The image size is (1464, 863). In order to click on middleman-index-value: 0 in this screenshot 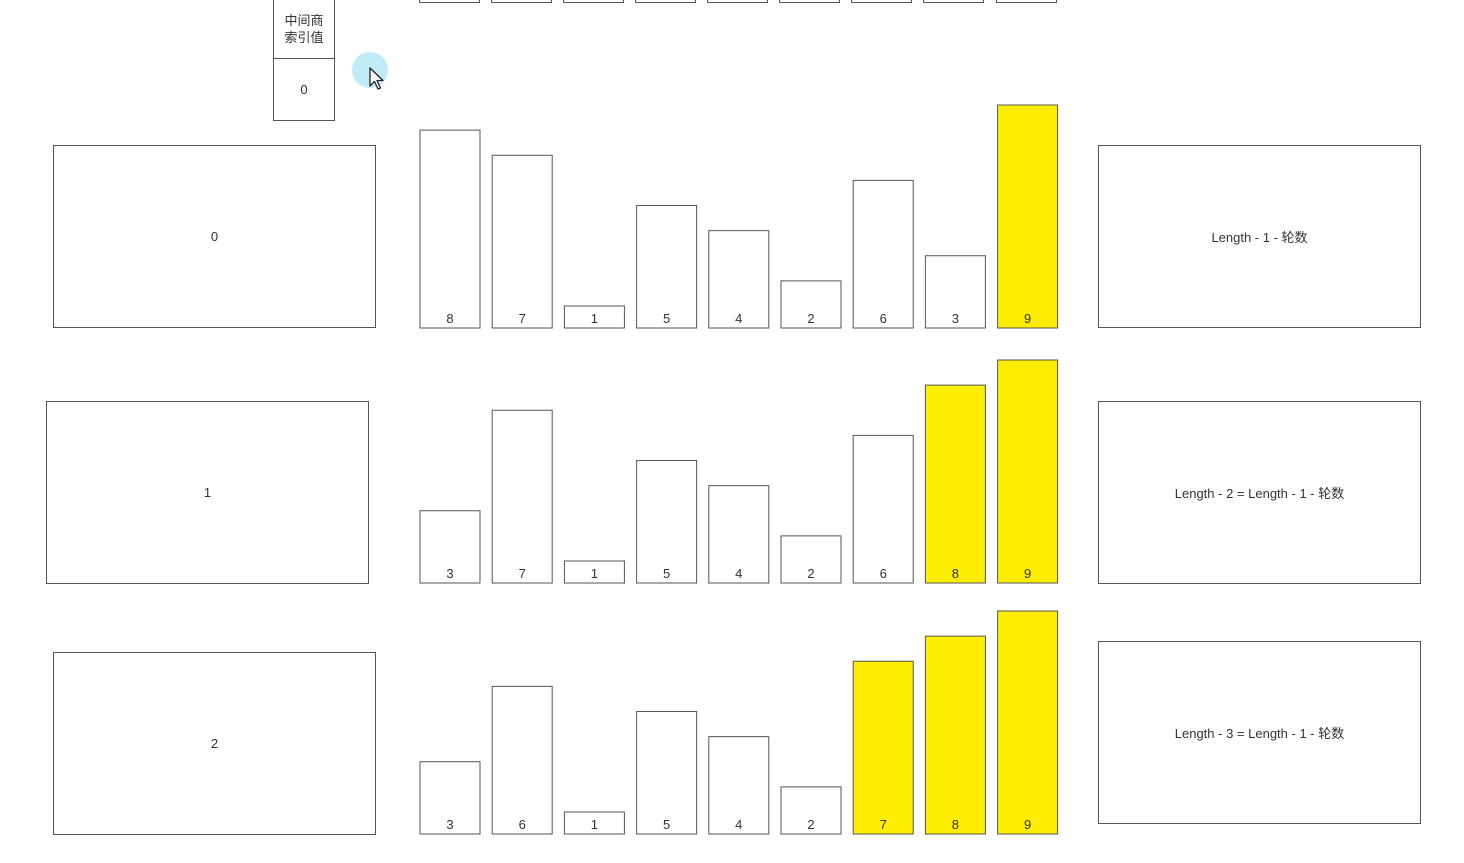, I will do `click(304, 89)`.